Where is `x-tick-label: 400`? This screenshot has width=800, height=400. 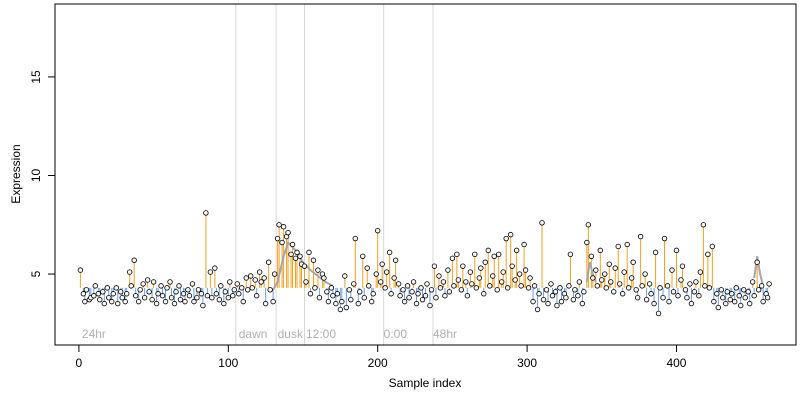 x-tick-label: 400 is located at coordinates (676, 363).